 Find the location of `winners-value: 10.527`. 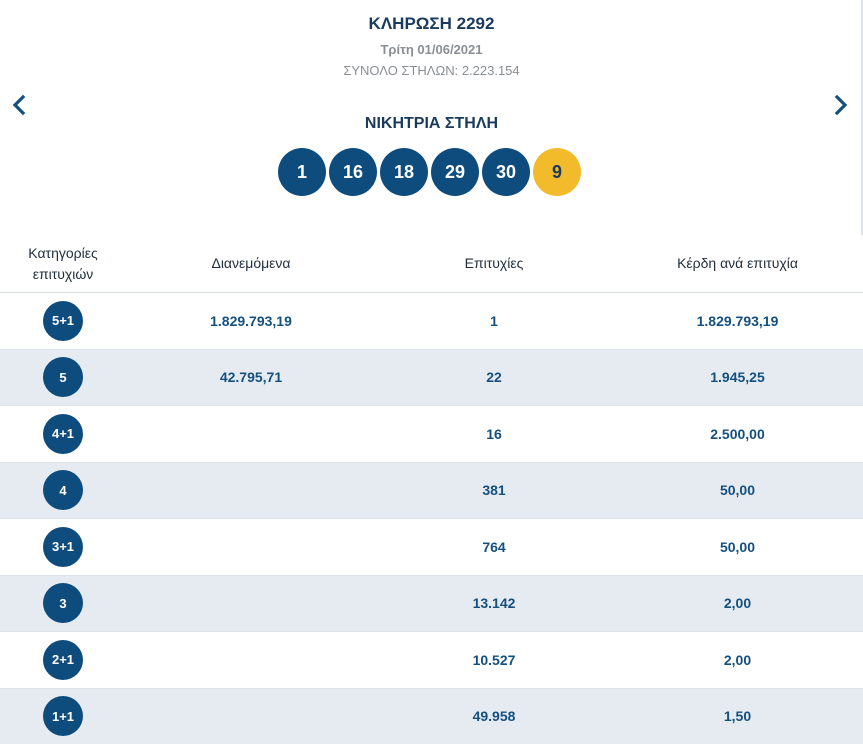

winners-value: 10.527 is located at coordinates (494, 659).